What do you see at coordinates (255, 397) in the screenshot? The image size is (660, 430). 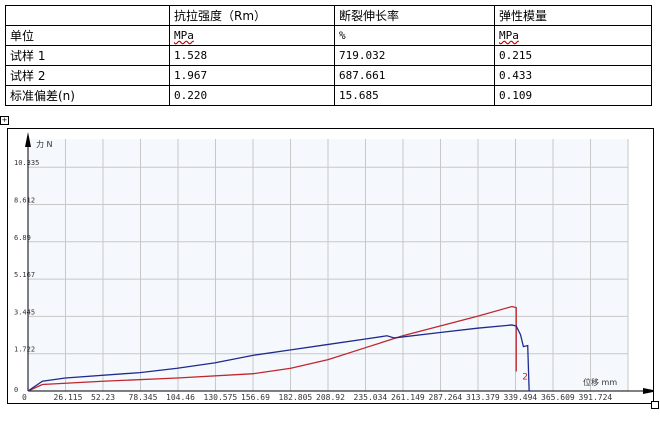 I see `x-tick-label: 156.69` at bounding box center [255, 397].